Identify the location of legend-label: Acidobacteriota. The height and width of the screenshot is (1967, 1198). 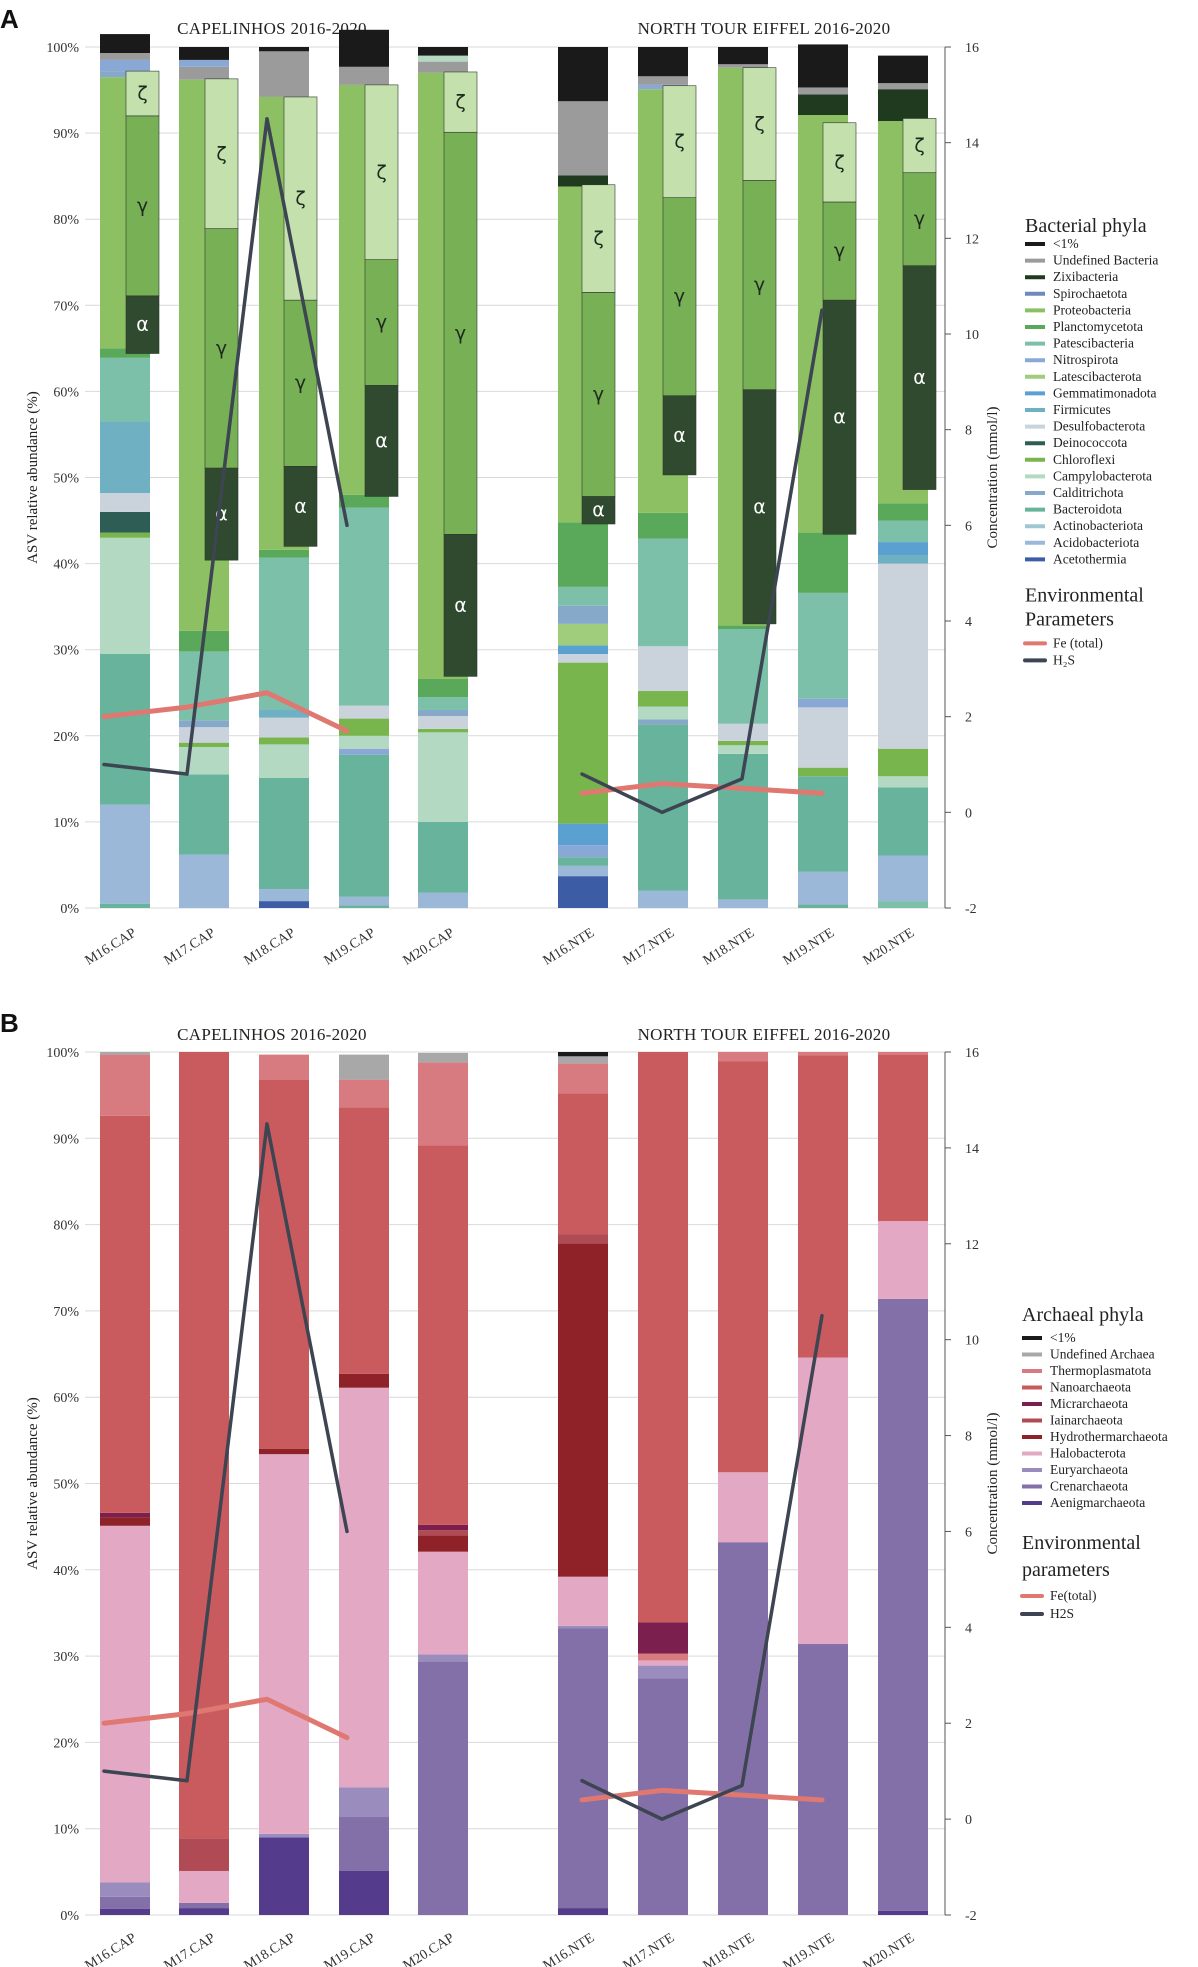
(1096, 542).